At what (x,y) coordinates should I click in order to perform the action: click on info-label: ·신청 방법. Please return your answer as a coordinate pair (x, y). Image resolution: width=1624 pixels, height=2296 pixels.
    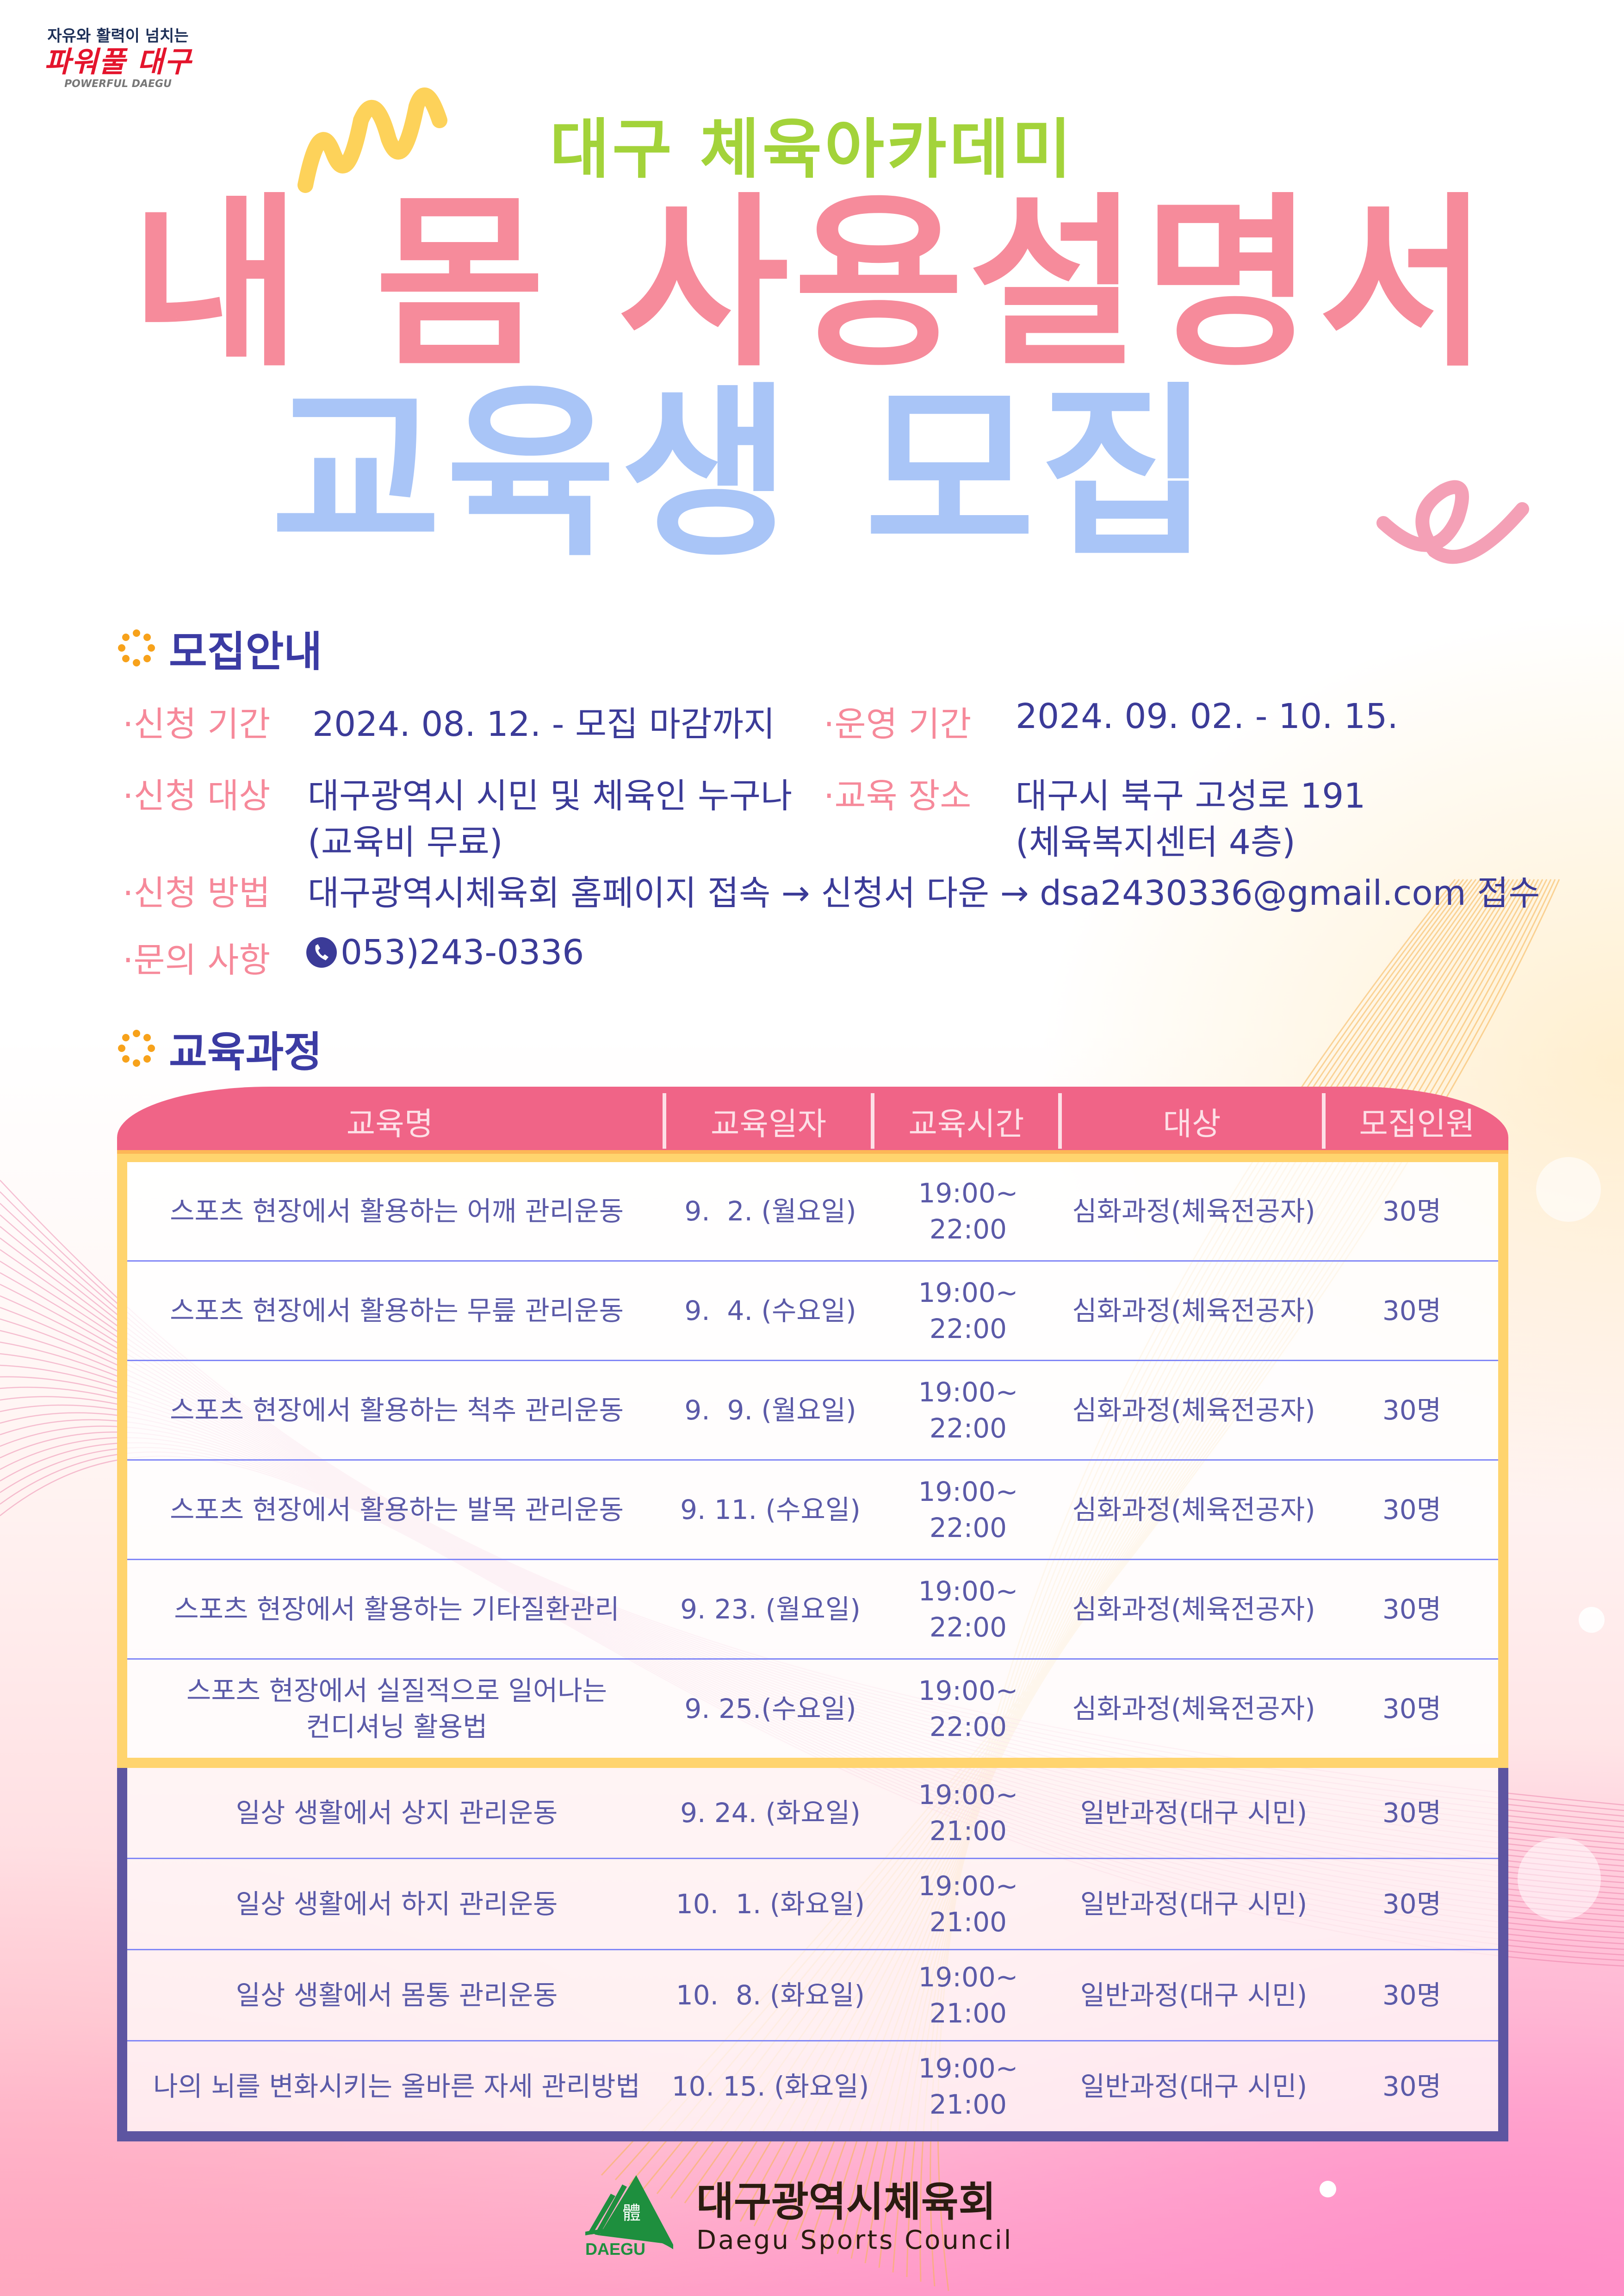
    Looking at the image, I should click on (196, 890).